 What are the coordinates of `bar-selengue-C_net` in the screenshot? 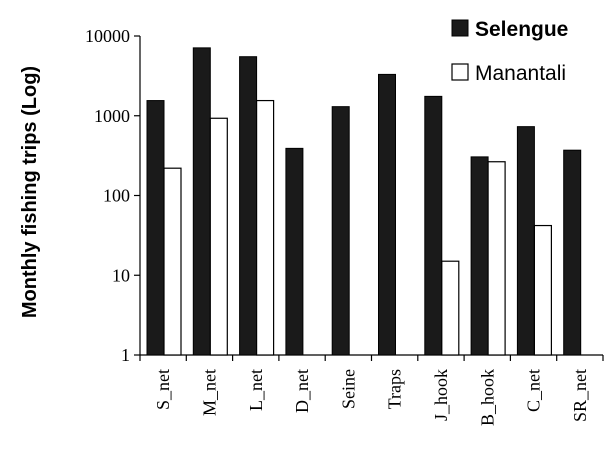 It's located at (525, 241).